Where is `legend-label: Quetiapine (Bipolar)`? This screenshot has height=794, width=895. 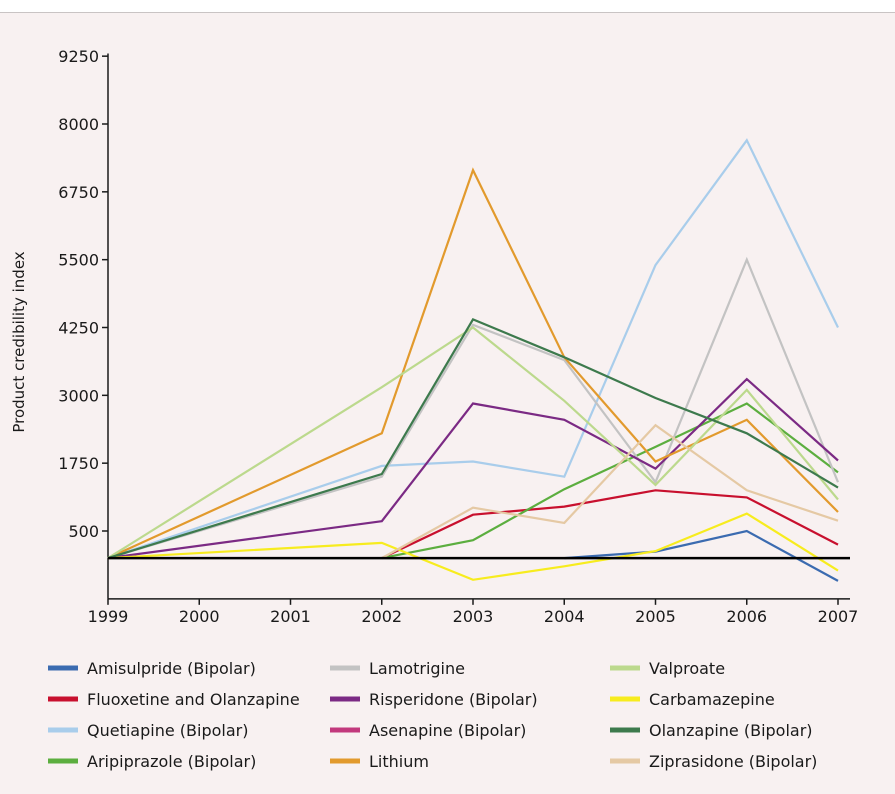
legend-label: Quetiapine (Bipolar) is located at coordinates (167, 730).